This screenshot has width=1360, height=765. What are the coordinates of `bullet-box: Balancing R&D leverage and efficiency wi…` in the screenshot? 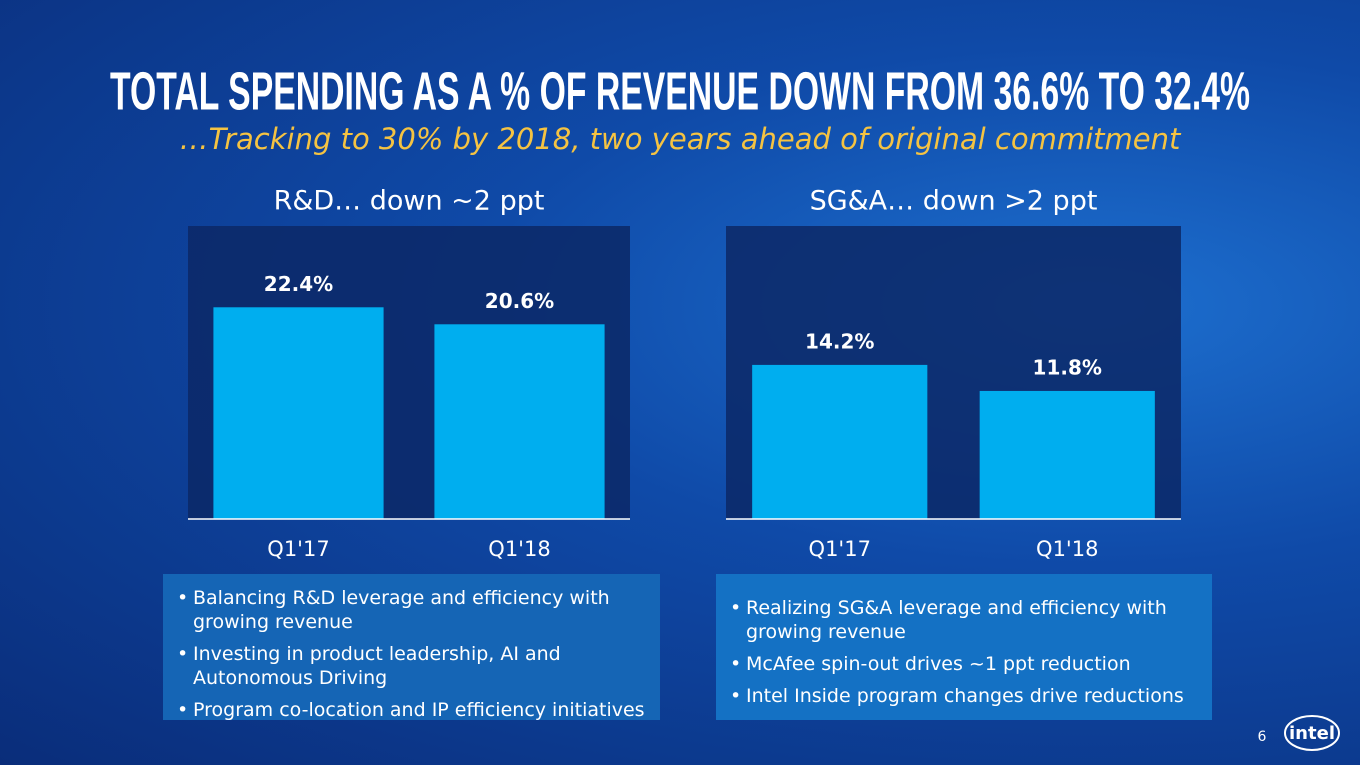 It's located at (411, 648).